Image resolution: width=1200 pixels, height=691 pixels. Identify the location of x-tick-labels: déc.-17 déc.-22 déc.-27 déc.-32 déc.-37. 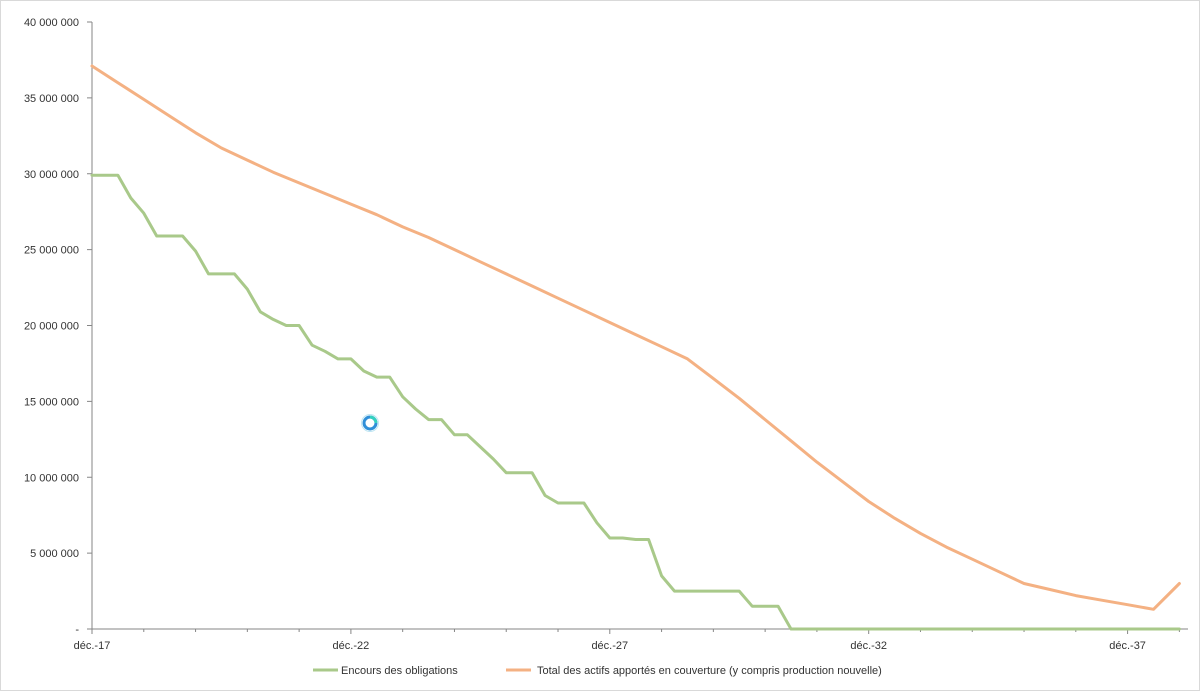
(627, 640).